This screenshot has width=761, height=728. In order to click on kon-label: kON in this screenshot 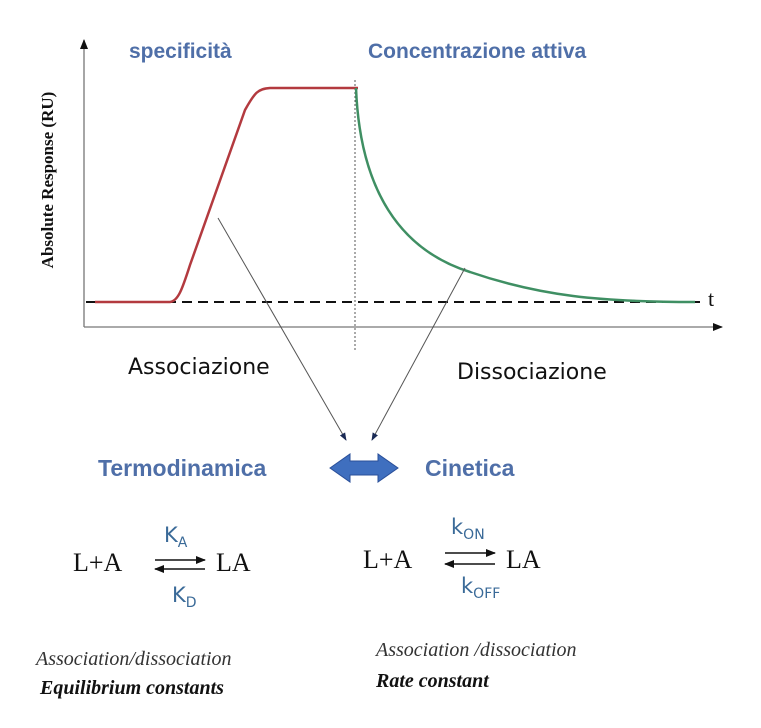, I will do `click(468, 529)`.